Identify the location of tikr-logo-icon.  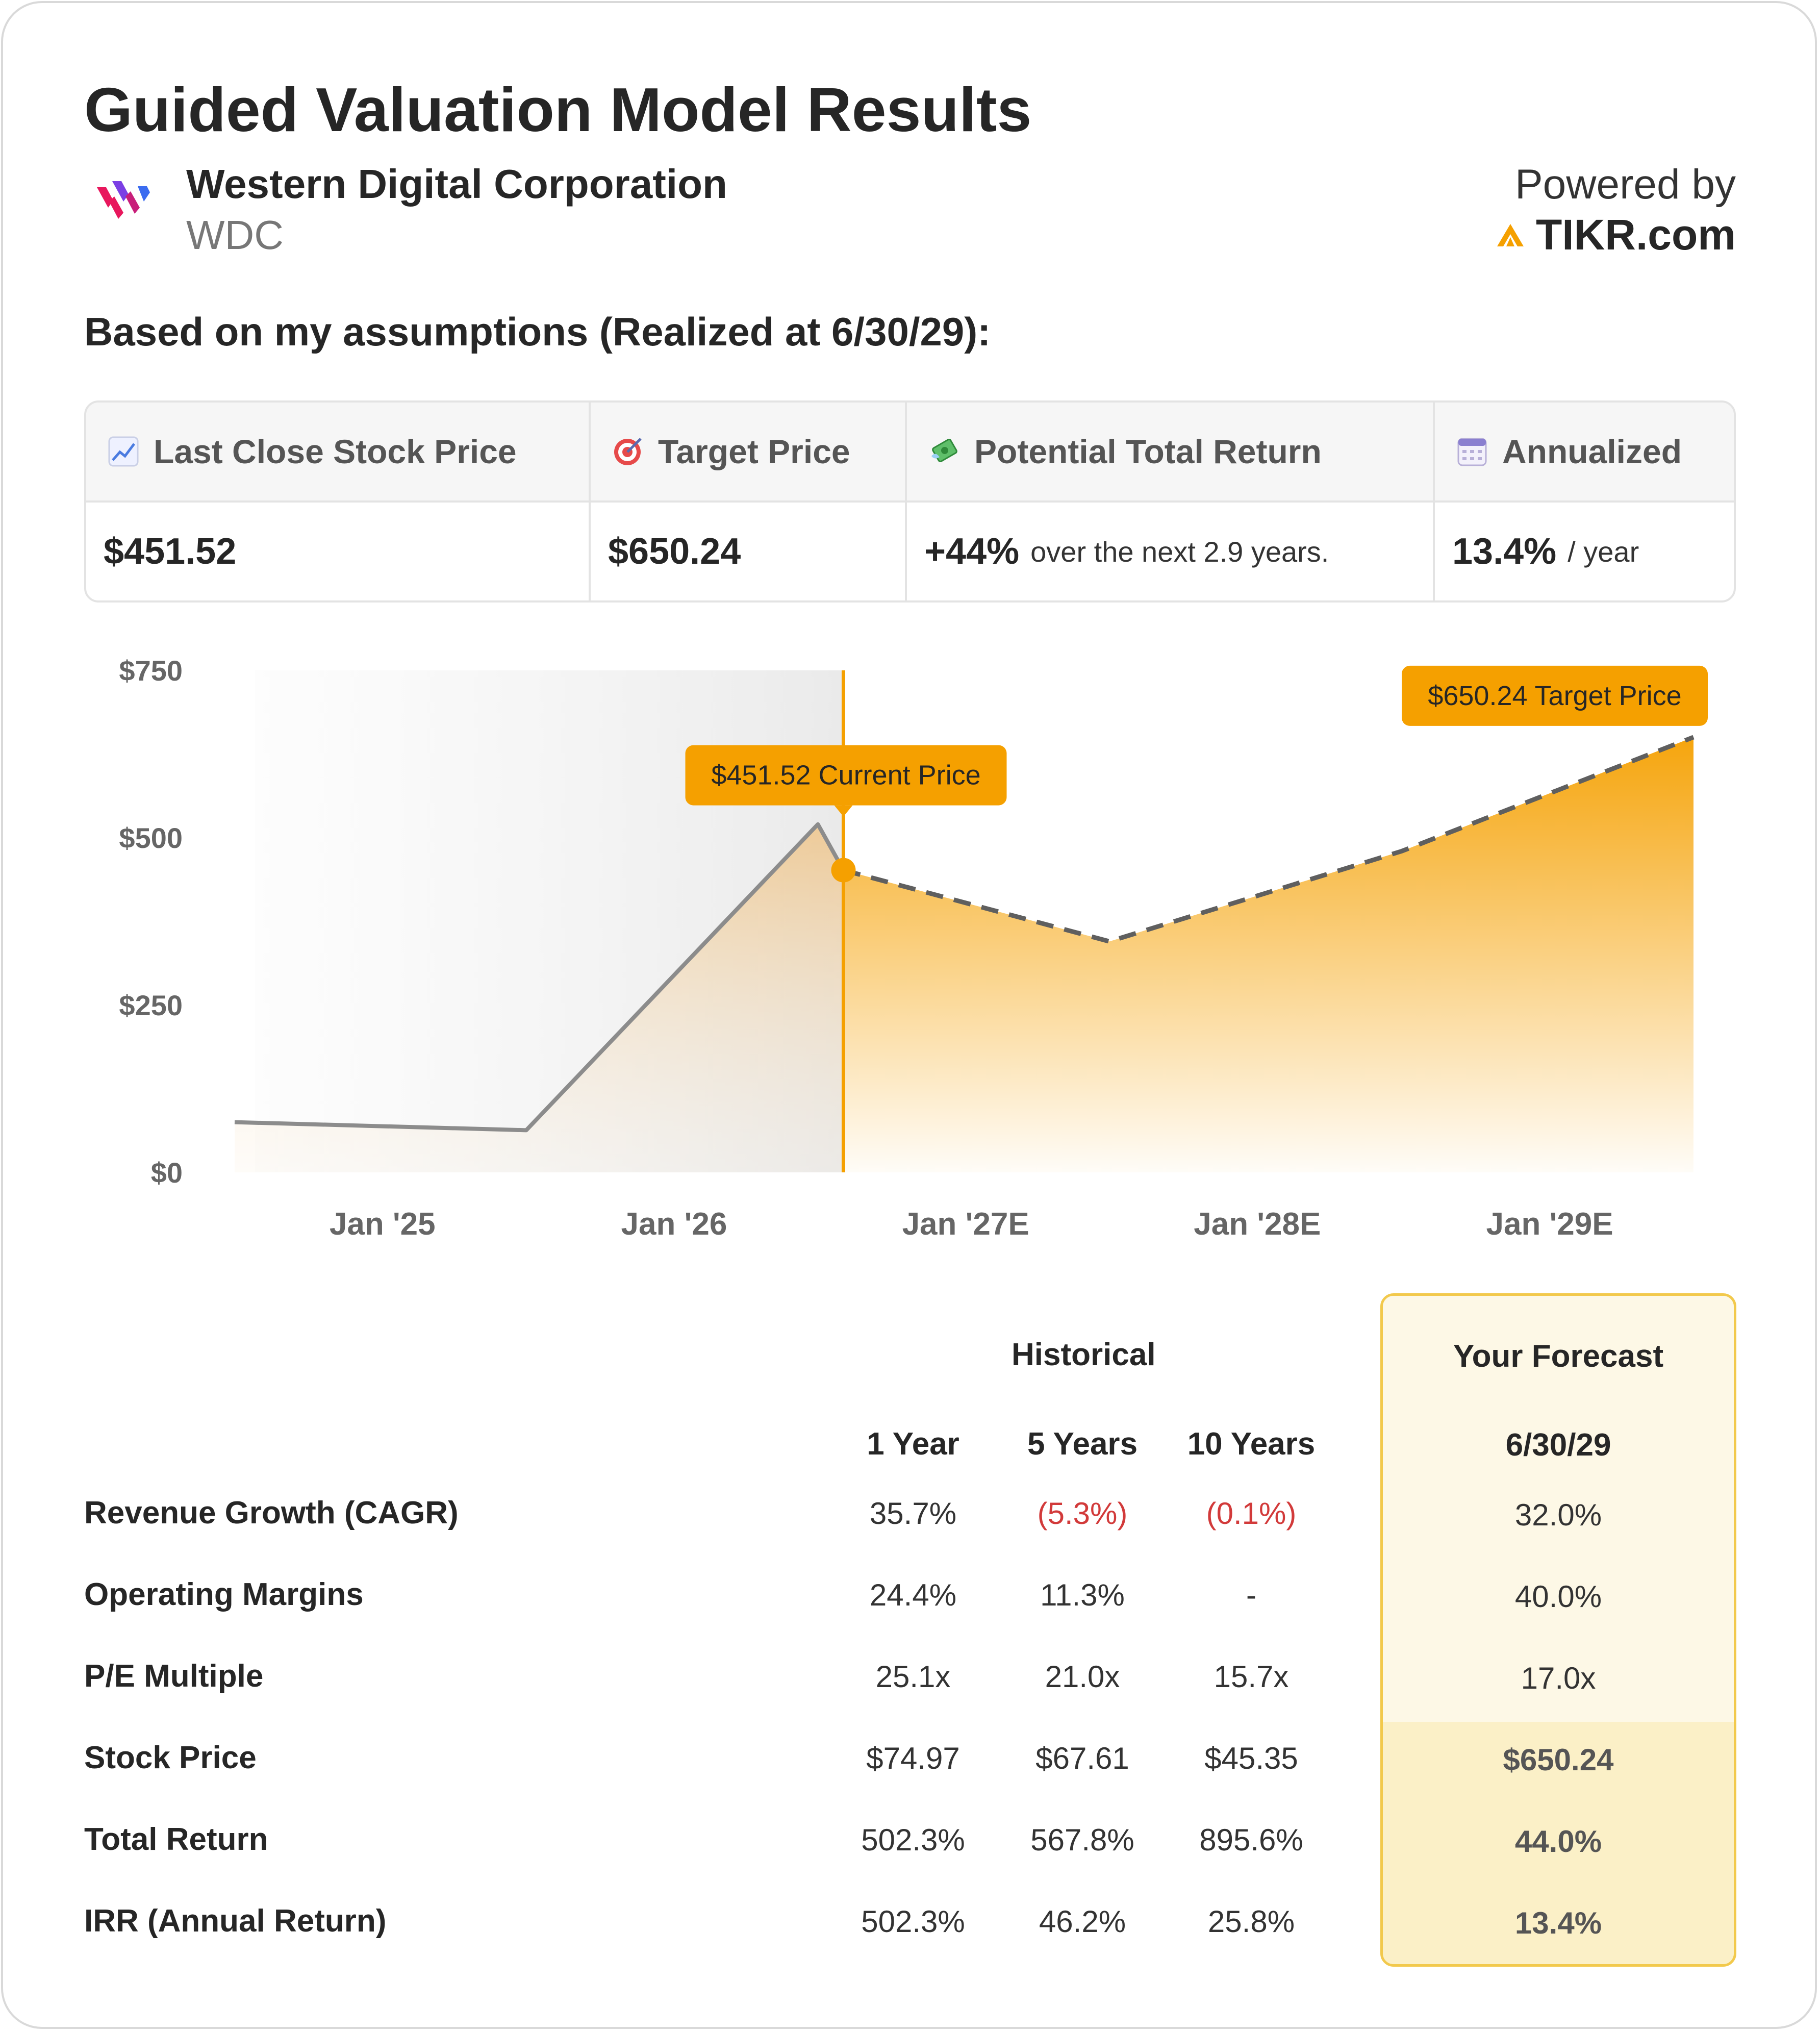
(1510, 234).